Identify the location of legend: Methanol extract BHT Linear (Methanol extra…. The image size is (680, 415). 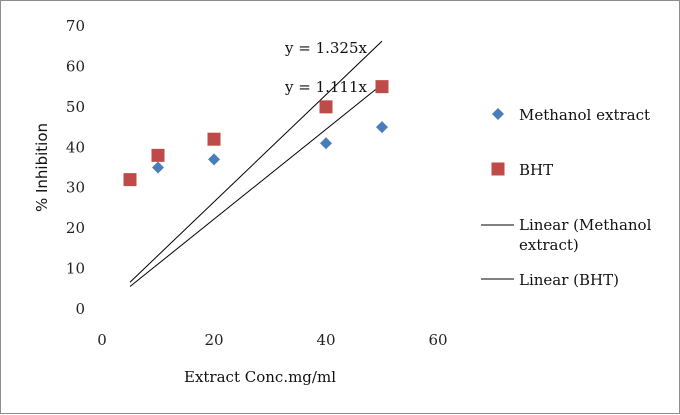
(566, 197).